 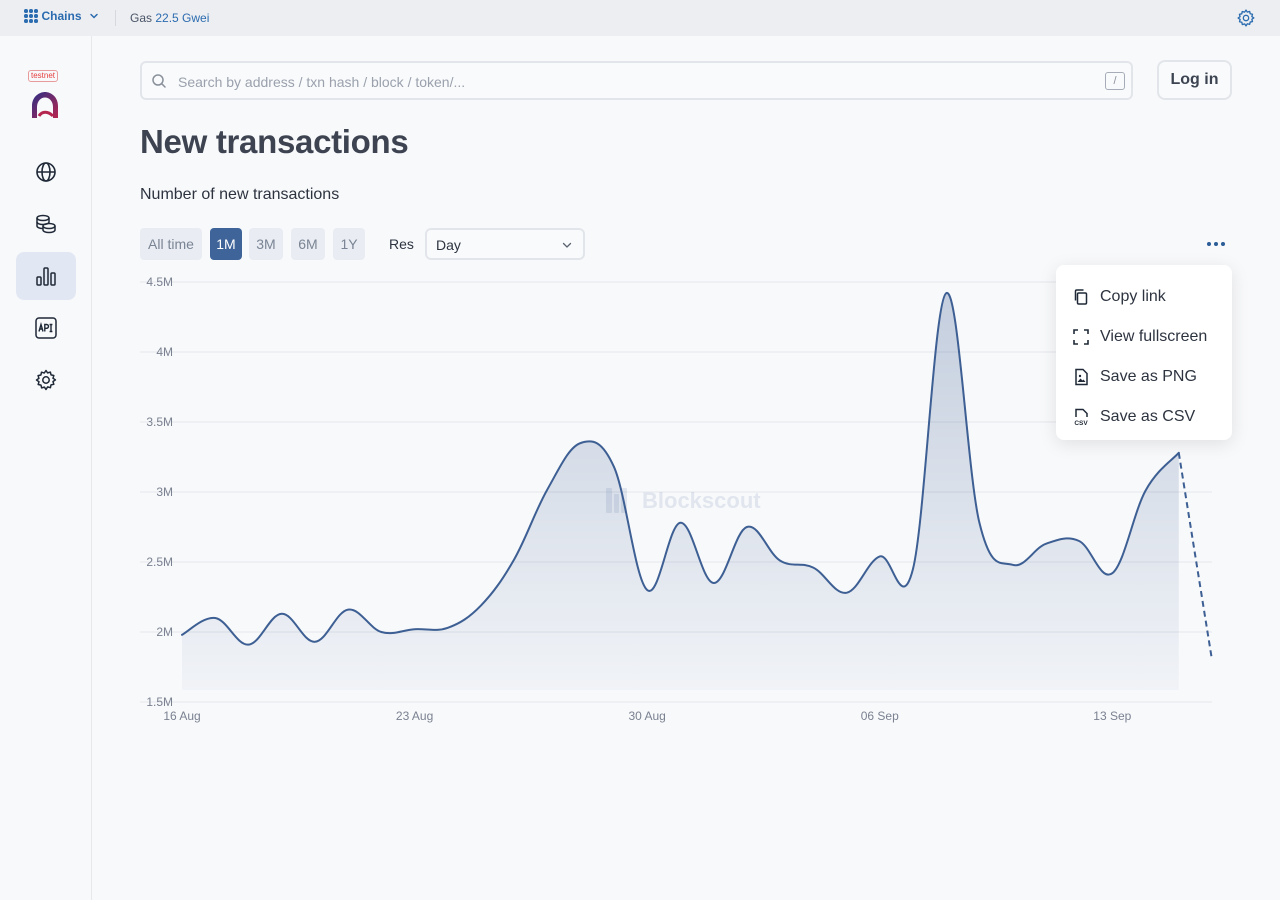 I want to click on stats-icon, so click(x=46, y=276).